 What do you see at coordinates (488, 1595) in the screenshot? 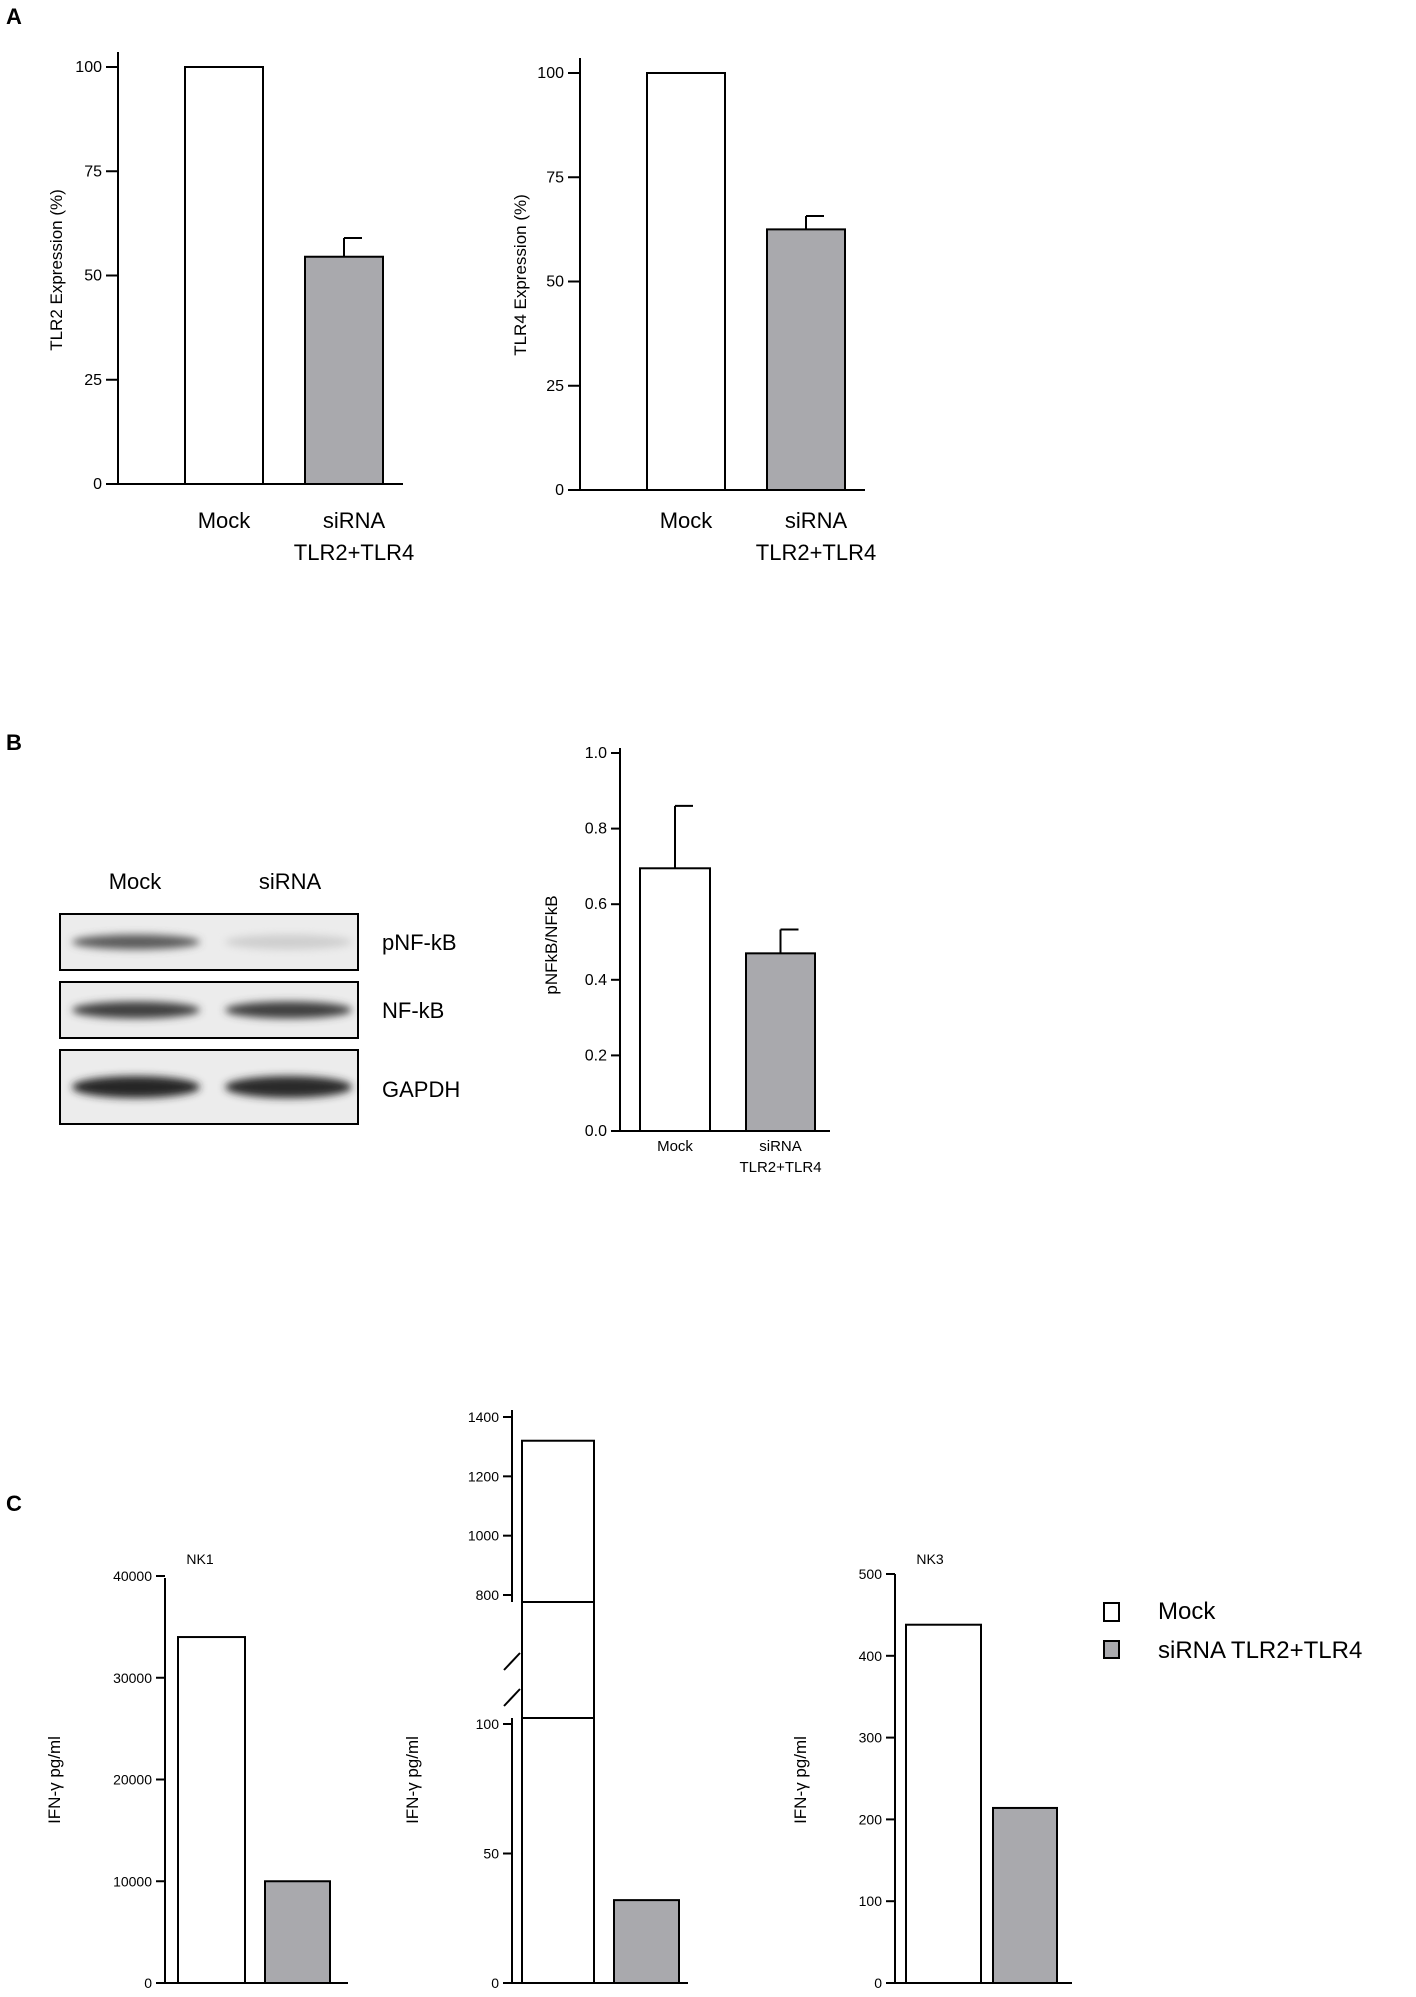
I see `y-tick-label: 800` at bounding box center [488, 1595].